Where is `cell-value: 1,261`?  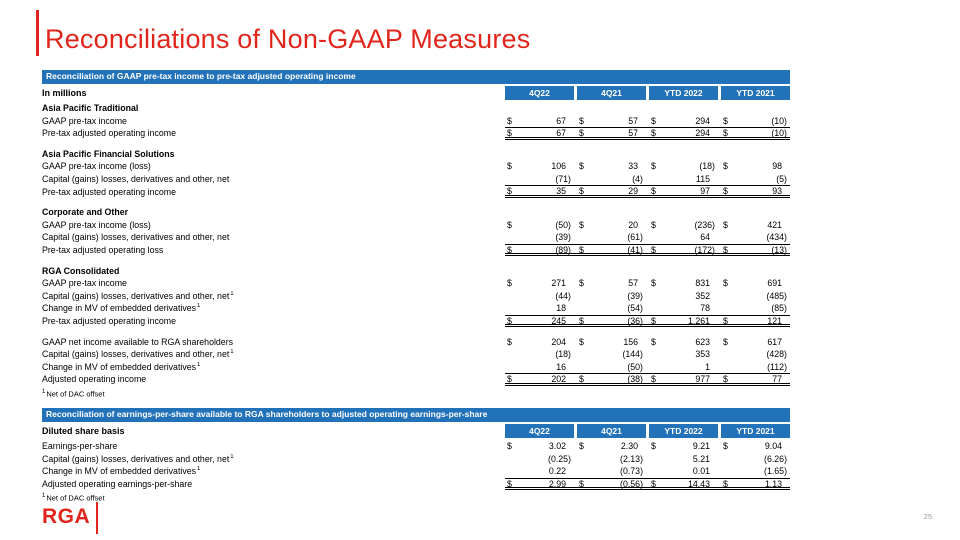
cell-value: 1,261 is located at coordinates (698, 320).